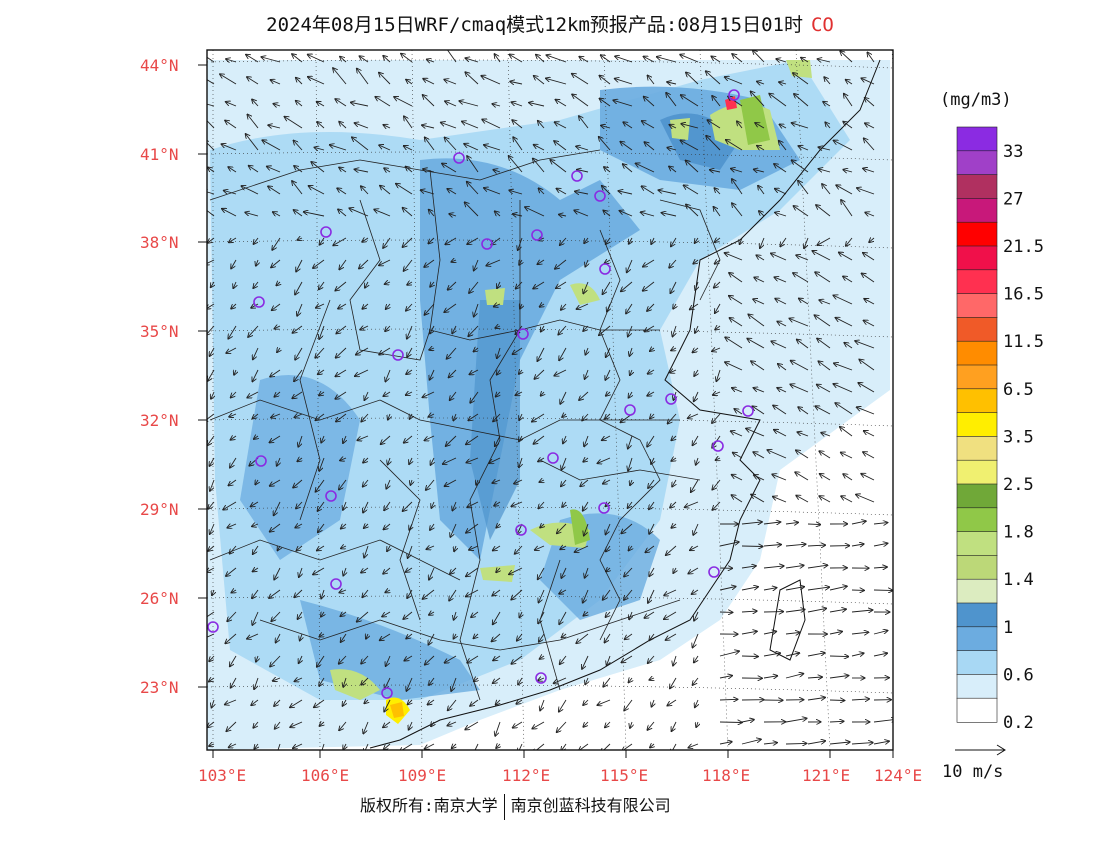 Image resolution: width=1100 pixels, height=850 pixels. What do you see at coordinates (822, 25) in the screenshot?
I see `species-label: CO` at bounding box center [822, 25].